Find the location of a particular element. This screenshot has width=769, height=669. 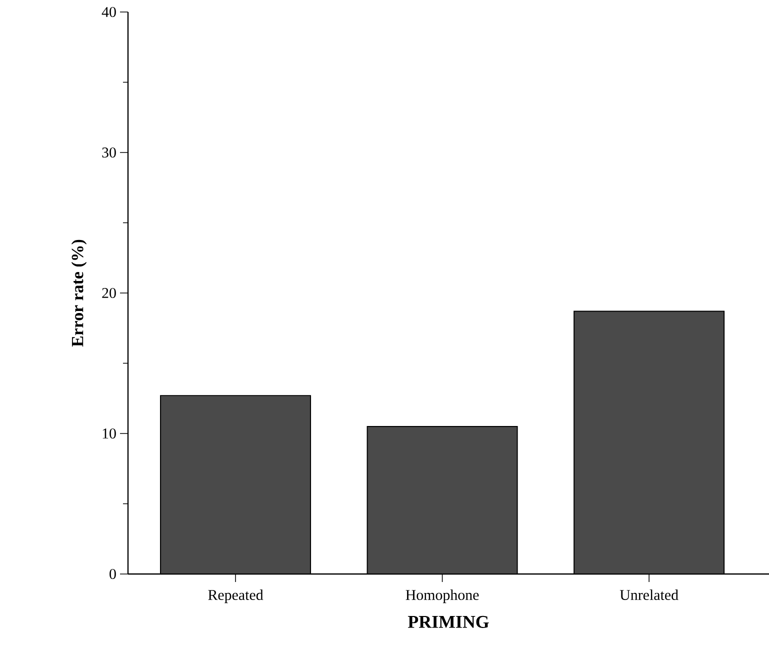

y-tick-label: 40 is located at coordinates (109, 12).